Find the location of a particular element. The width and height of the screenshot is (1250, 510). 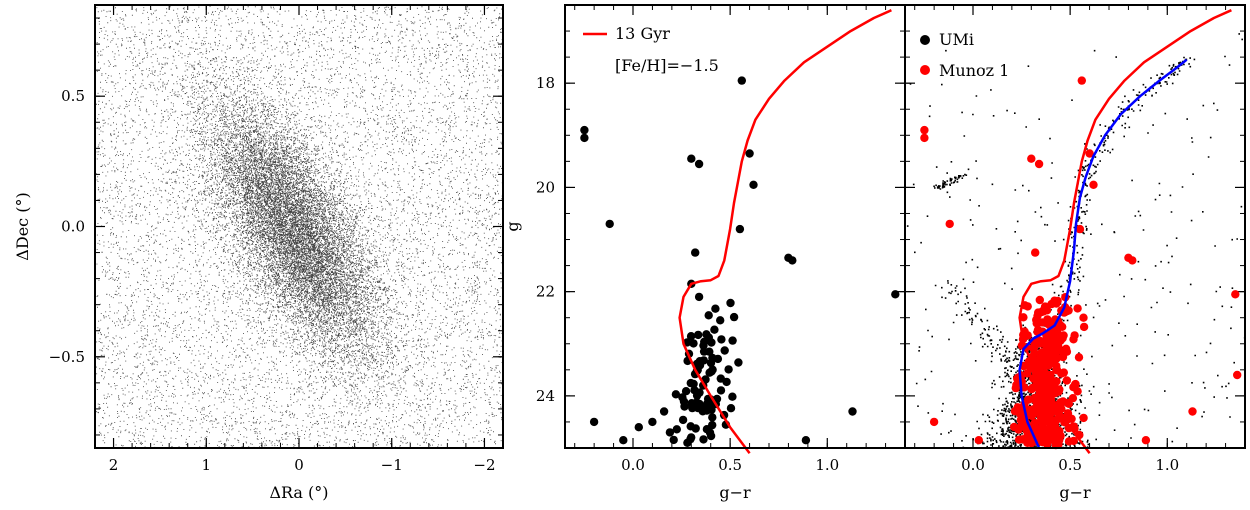

x-tick-label: −2 is located at coordinates (484, 465).